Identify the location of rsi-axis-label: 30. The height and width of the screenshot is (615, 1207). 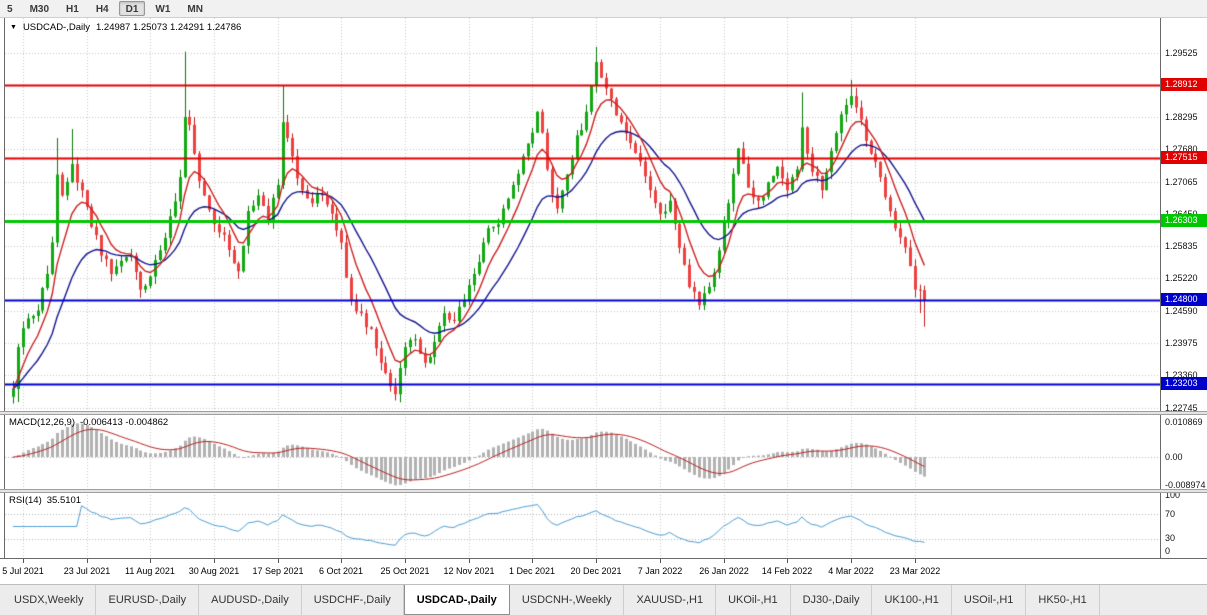
(1170, 538).